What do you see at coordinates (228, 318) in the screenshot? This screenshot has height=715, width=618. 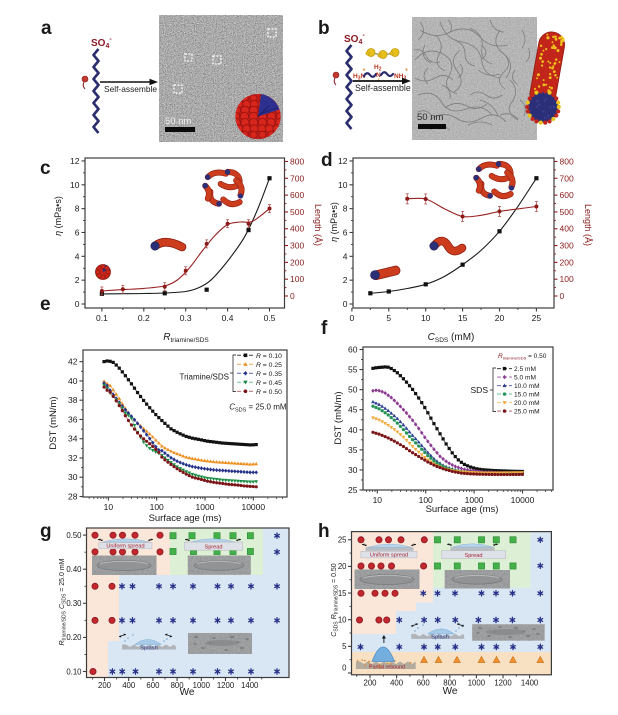 I see `svg-text: 0.4` at bounding box center [228, 318].